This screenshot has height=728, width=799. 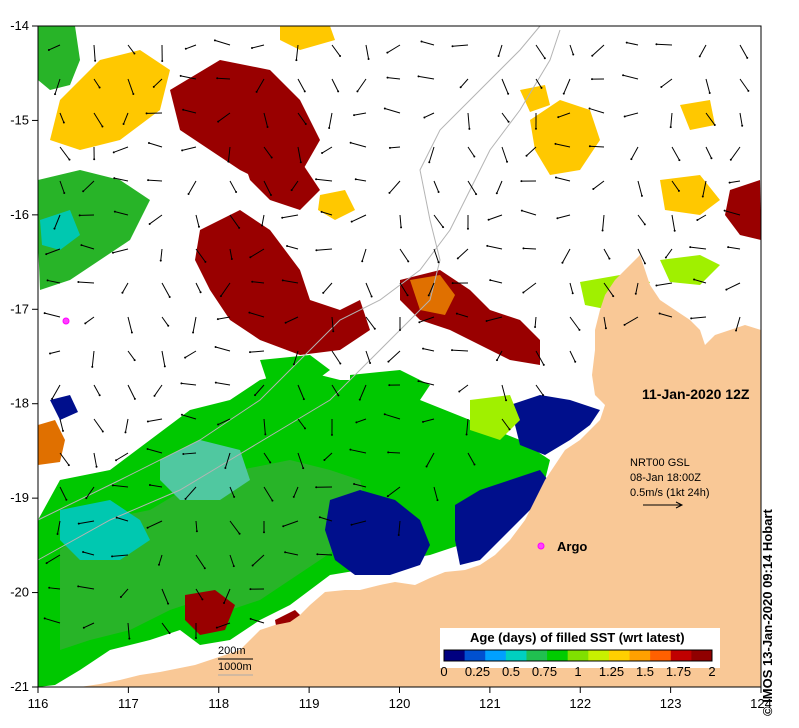 I want to click on x-tick-label: 116, so click(x=38, y=703).